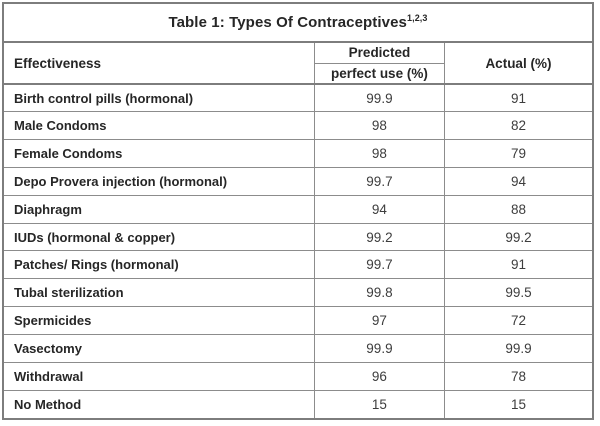  I want to click on predicted-value: 99.2, so click(379, 237).